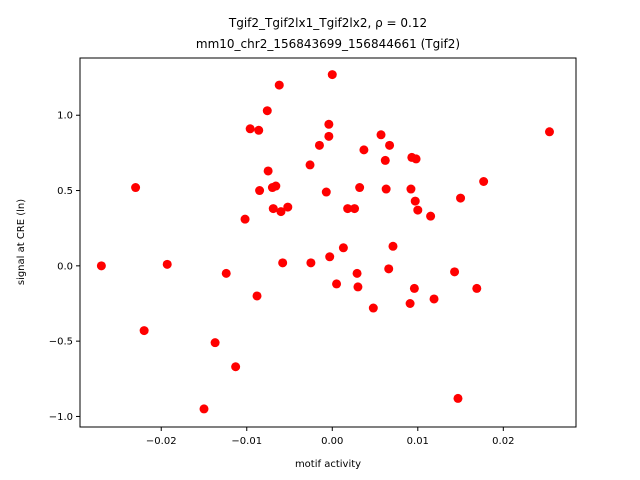 This screenshot has height=480, width=640. I want to click on y-axis: −1.0 −0.5 0.0 0.5 1.0, so click(64, 267).